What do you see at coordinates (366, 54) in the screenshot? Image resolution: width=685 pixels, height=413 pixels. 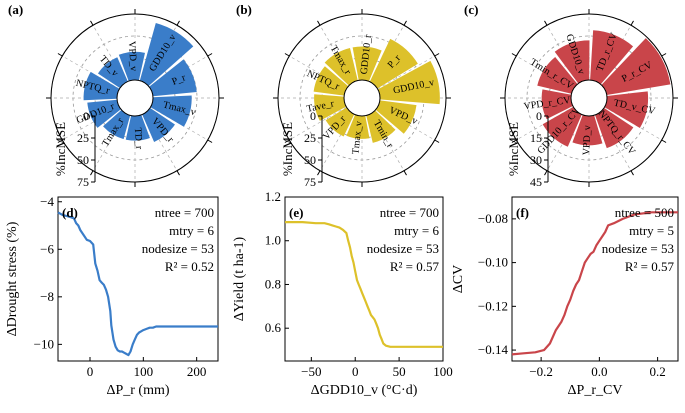 I see `rose-variable-label: GDD10_r` at bounding box center [366, 54].